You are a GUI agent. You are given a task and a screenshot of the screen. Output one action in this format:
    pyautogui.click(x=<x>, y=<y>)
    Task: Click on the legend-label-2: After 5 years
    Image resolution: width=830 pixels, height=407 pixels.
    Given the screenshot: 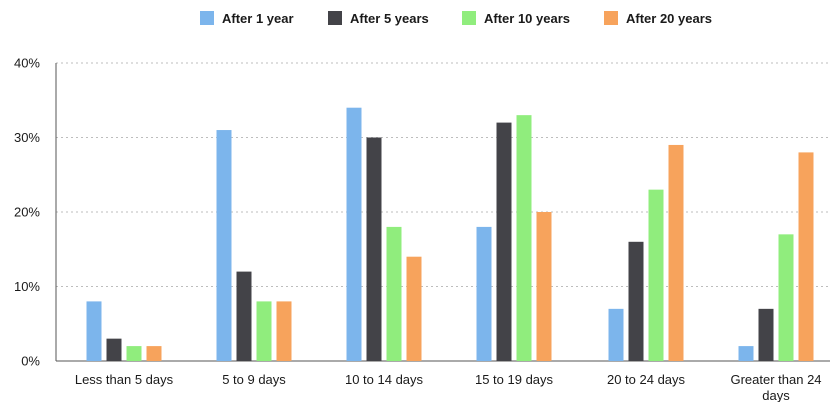 What is the action you would take?
    pyautogui.click(x=389, y=18)
    